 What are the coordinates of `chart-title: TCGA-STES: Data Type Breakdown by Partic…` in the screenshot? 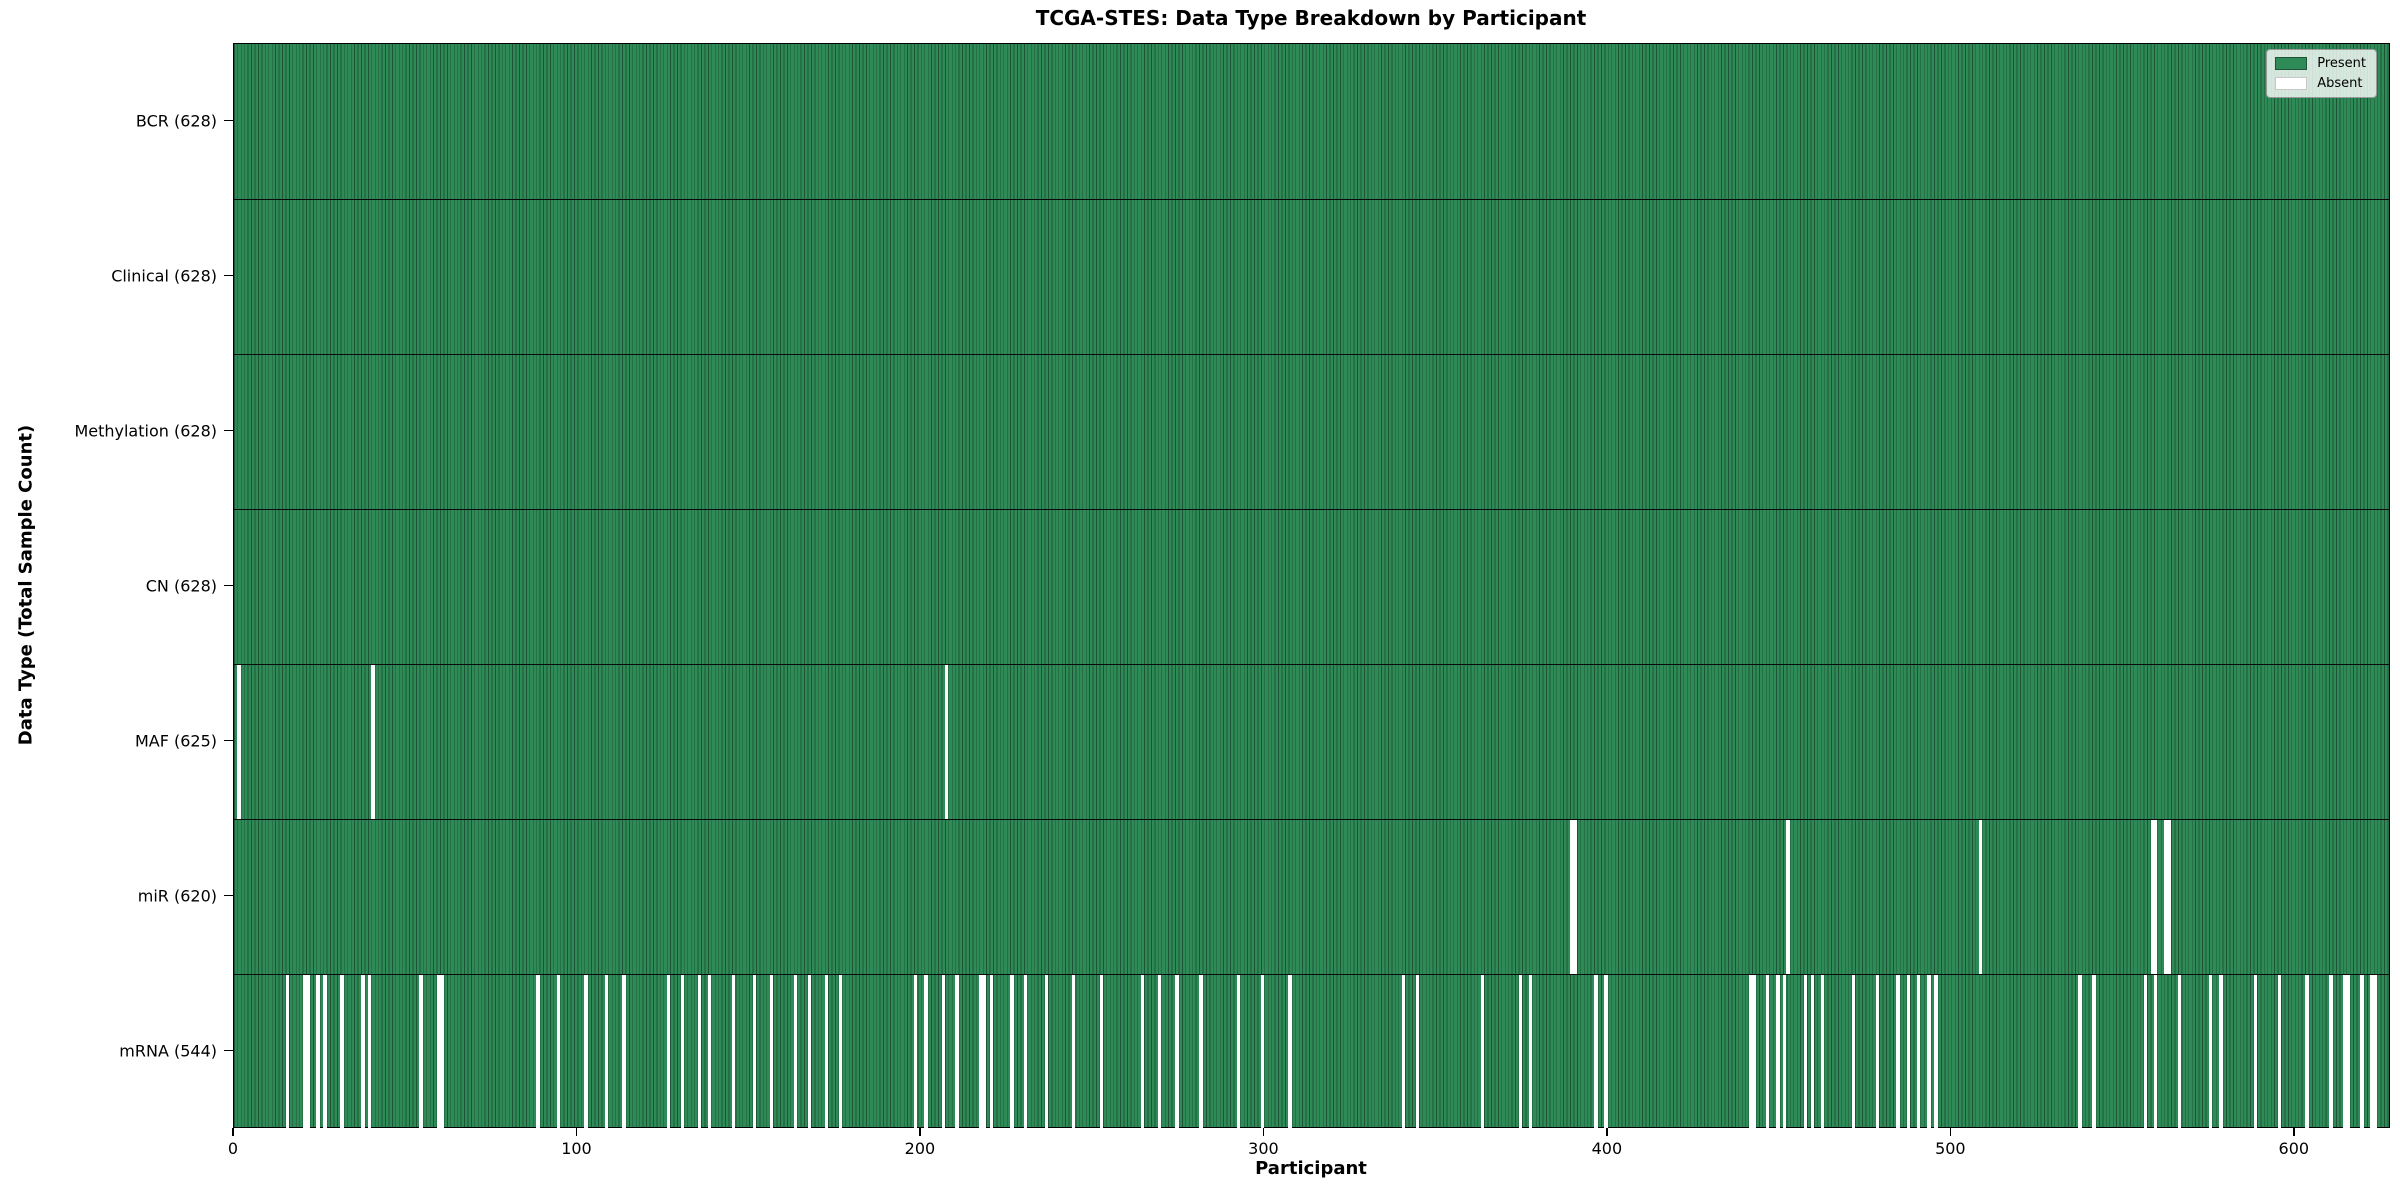 It's located at (1311, 18).